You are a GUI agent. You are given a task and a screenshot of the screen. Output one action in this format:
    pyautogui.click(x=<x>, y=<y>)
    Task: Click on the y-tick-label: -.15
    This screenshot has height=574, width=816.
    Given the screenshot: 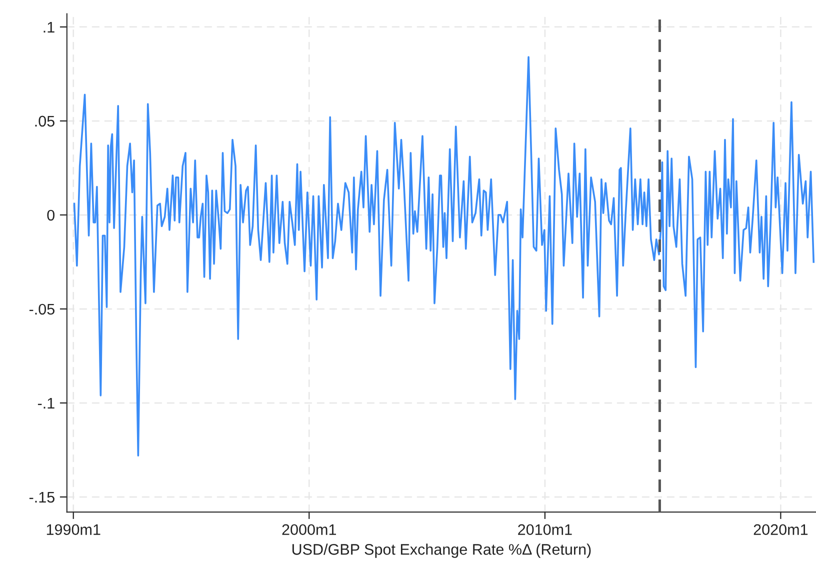 What is the action you would take?
    pyautogui.click(x=41, y=497)
    